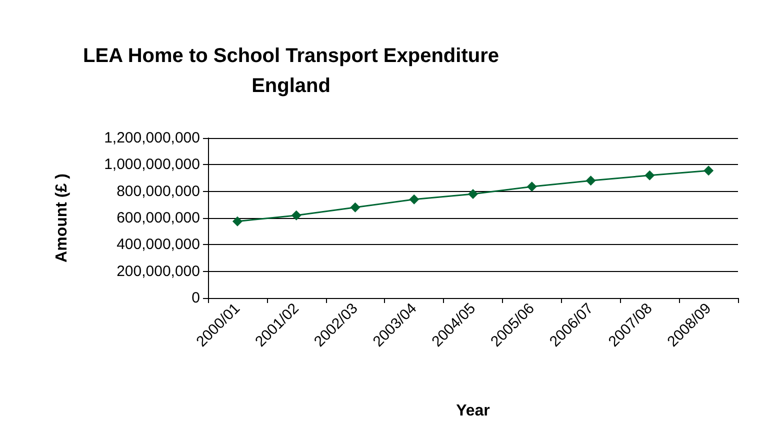 This screenshot has height=438, width=758. Describe the element at coordinates (158, 218) in the screenshot. I see `y-tick-label: 600,000,000` at that location.